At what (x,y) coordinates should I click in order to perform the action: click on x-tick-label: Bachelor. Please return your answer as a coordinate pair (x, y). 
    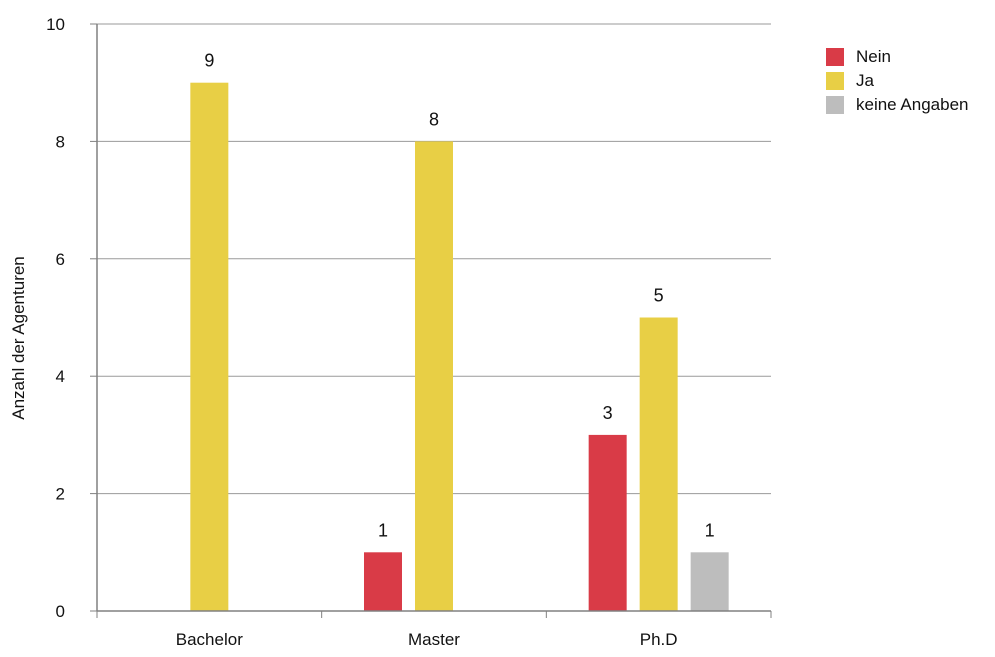
    Looking at the image, I should click on (209, 639).